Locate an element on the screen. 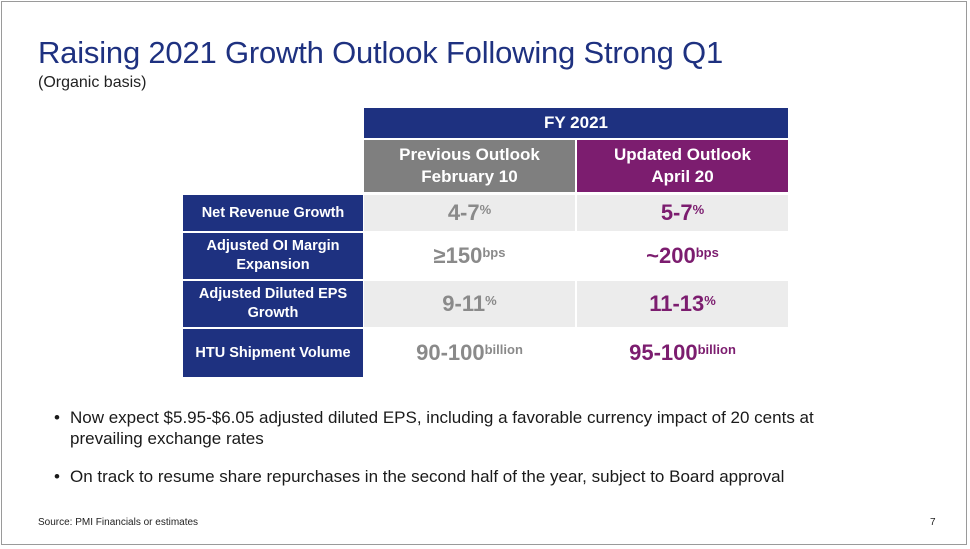  eps-growth-previous: 9-11% is located at coordinates (469, 304).